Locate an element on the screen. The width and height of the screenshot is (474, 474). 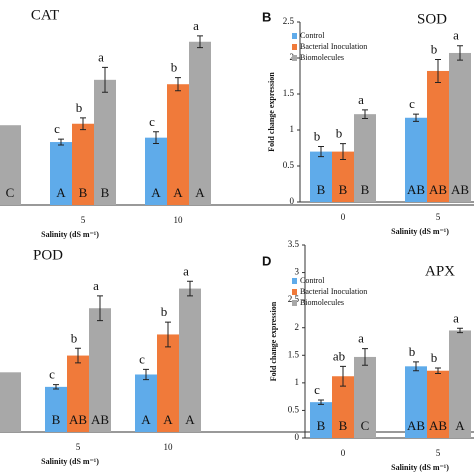
y-tick-label: 1 is located at coordinates (292, 129).